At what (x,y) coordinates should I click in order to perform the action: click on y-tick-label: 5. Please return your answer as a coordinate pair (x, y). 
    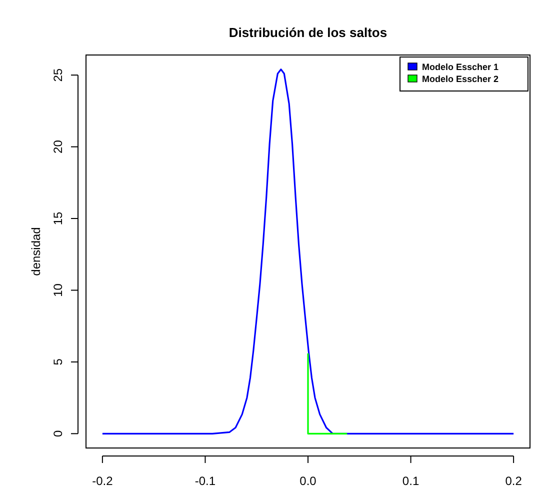
    Looking at the image, I should click on (58, 362).